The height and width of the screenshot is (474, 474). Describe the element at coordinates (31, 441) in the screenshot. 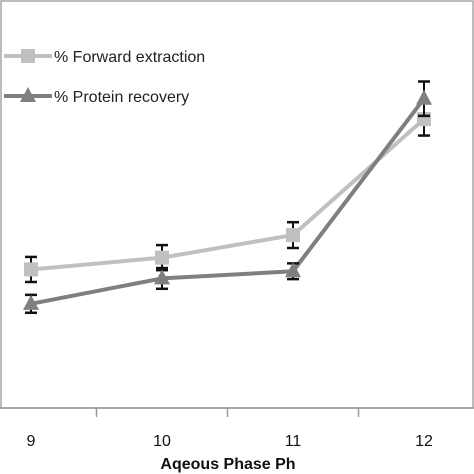

I see `x-tick-label: 9` at that location.